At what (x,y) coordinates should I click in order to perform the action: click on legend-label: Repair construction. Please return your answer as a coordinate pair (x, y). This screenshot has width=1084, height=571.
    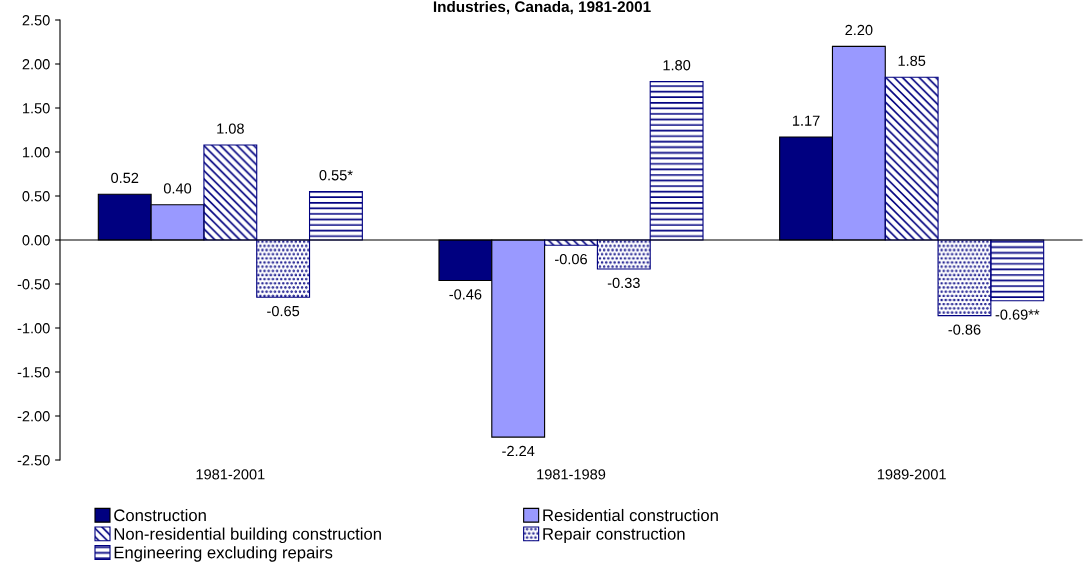
    Looking at the image, I should click on (614, 535).